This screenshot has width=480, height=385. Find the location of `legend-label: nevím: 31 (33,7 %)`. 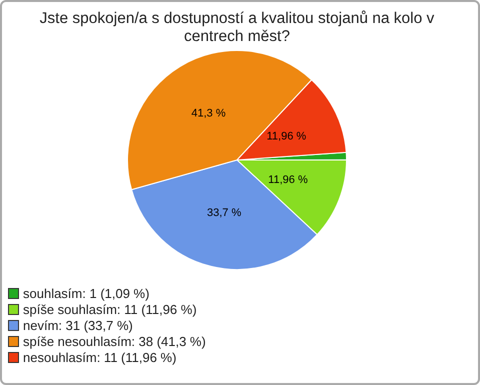

legend-label: nevím: 31 (33,7 %) is located at coordinates (78, 325).